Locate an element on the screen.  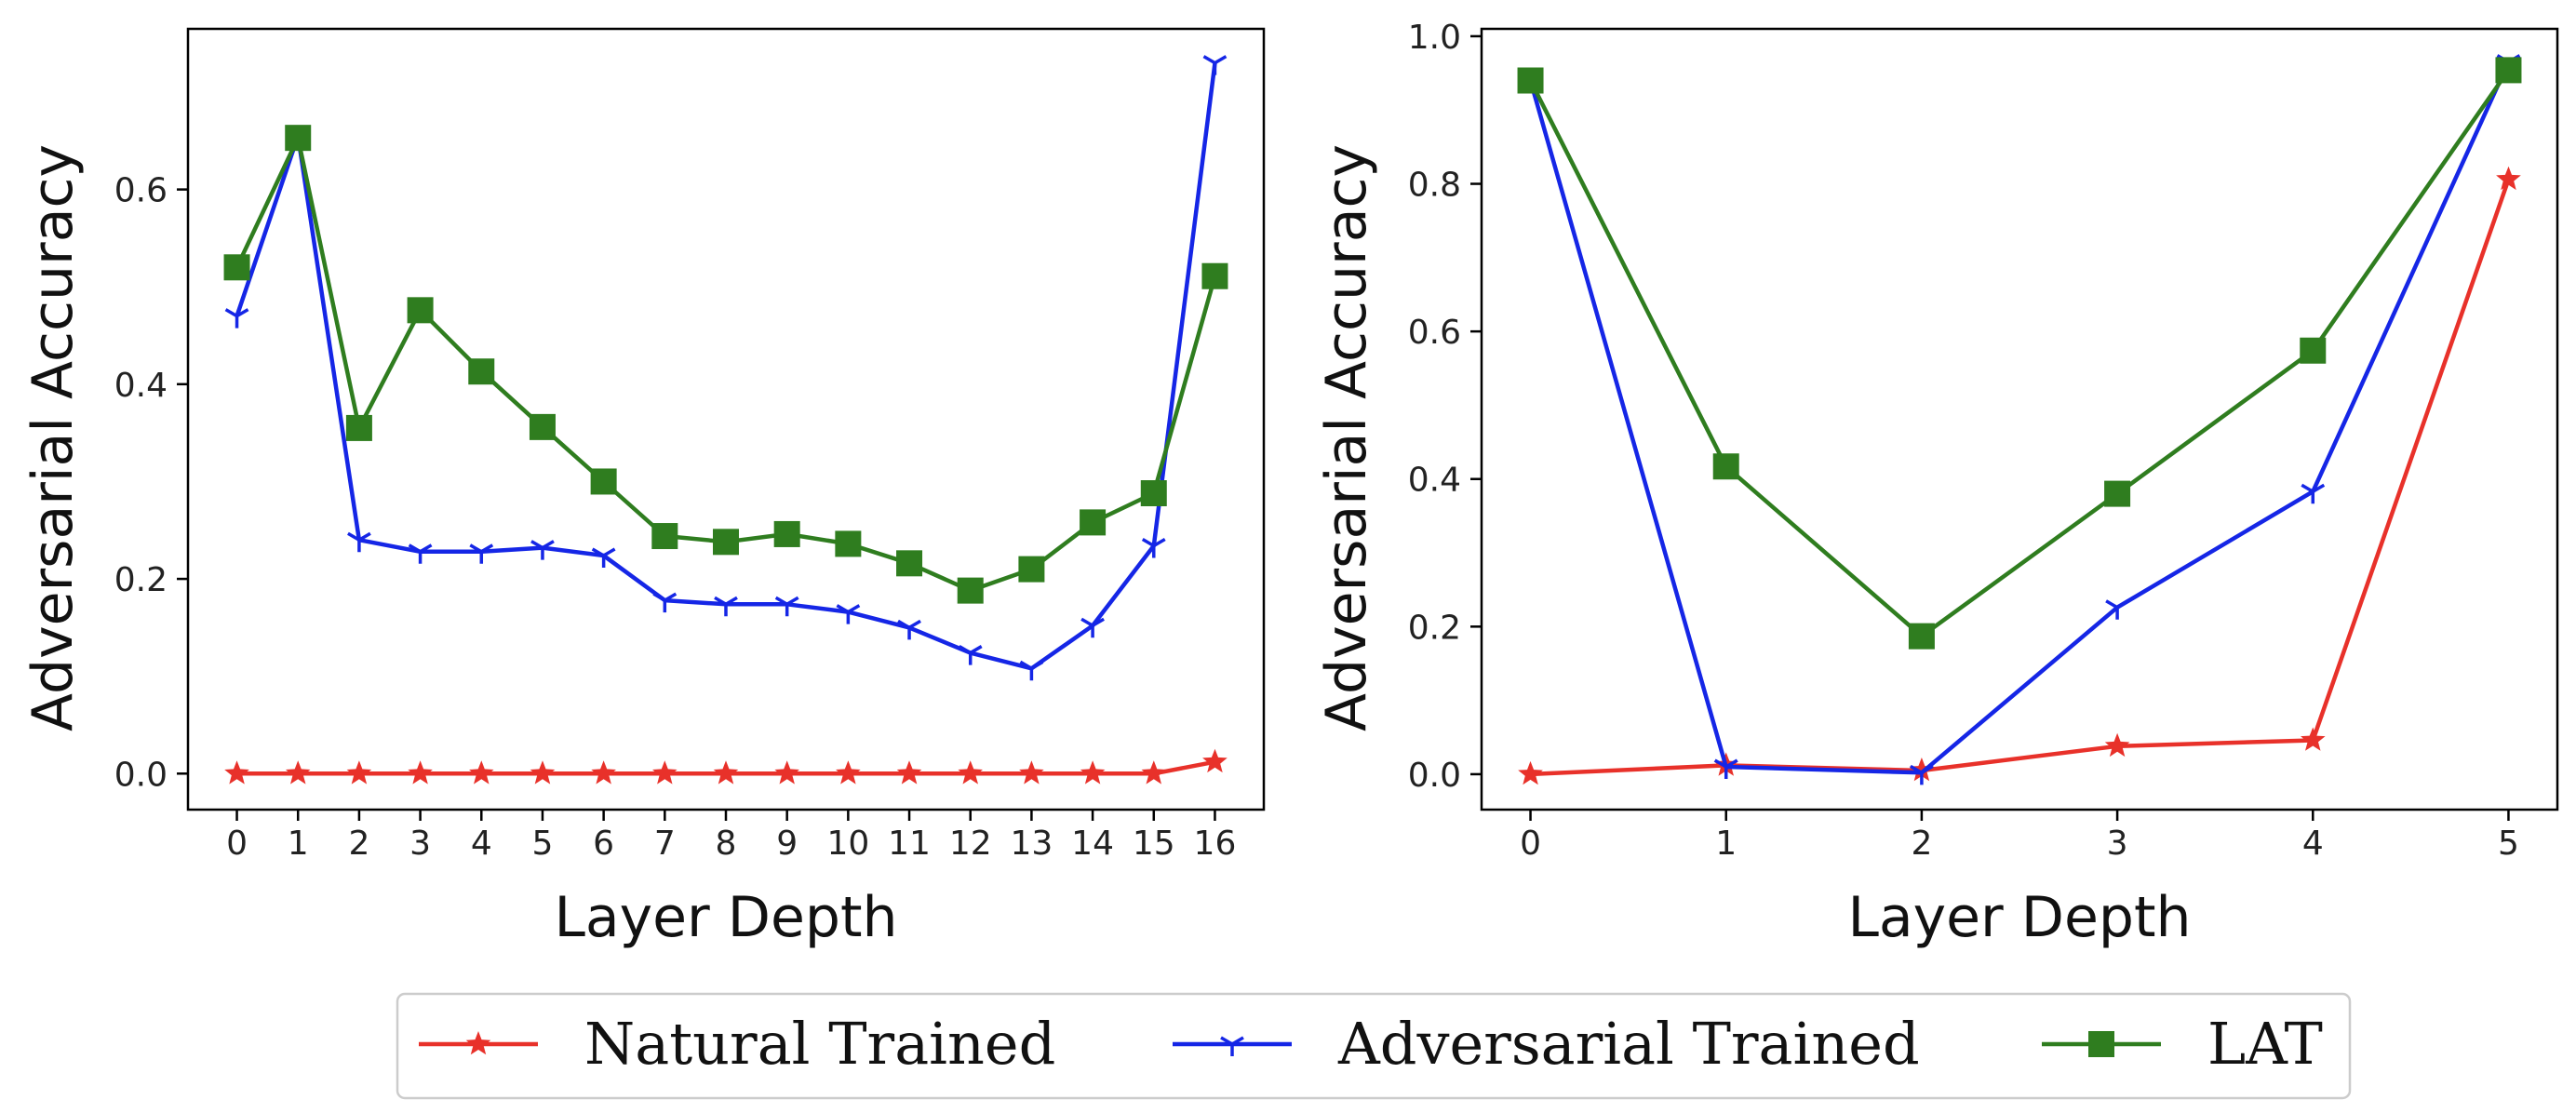
legend-item-lat: LAT is located at coordinates (2182, 1044).